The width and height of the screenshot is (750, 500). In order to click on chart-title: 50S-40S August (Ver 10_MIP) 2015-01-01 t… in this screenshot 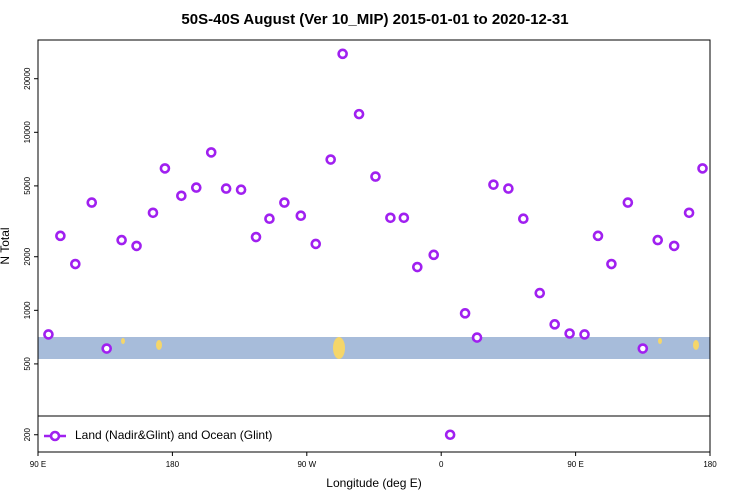, I will do `click(374, 19)`.